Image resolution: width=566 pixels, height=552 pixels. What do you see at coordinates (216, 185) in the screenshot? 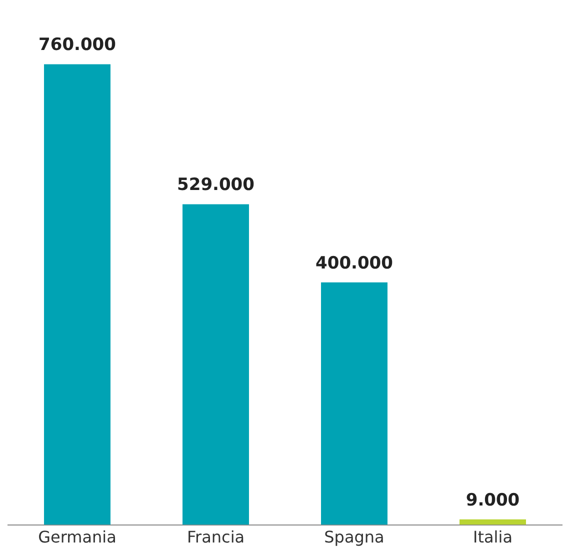
I see `data-label: 529.000` at bounding box center [216, 185].